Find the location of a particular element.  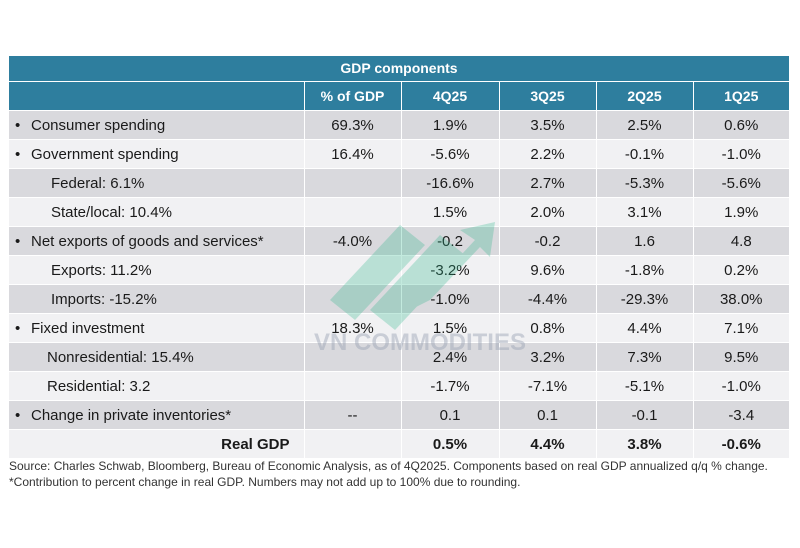

row-label: • Change in private inventories* is located at coordinates (157, 415).